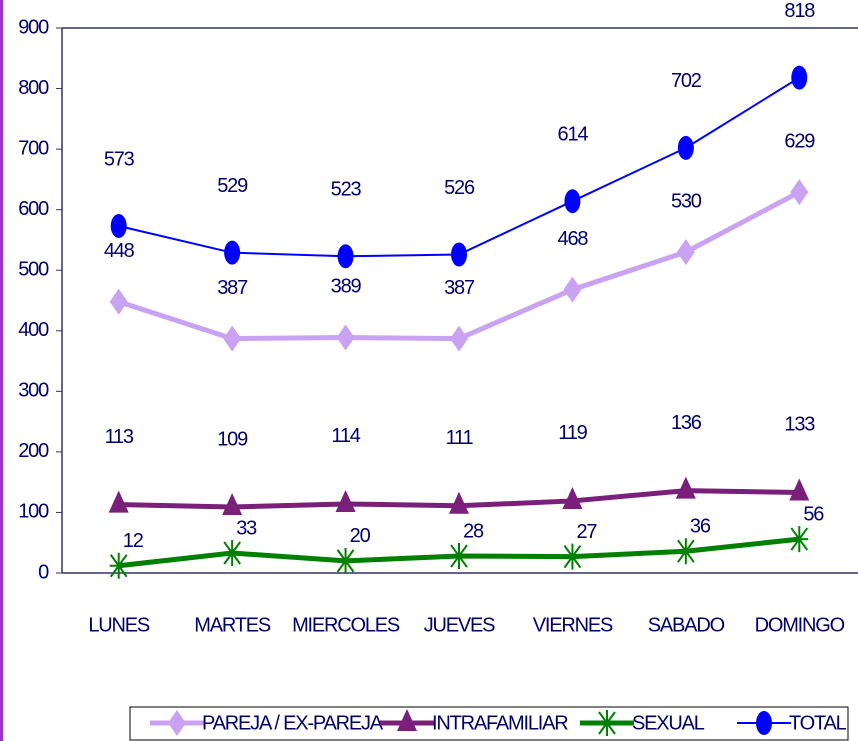 The image size is (858, 741). I want to click on data-label: 448, so click(119, 251).